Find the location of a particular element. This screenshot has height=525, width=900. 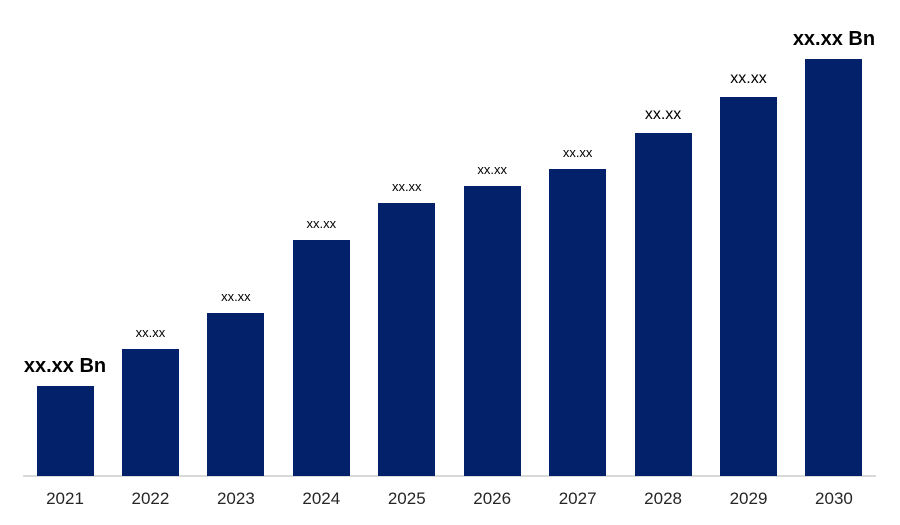

bar-2025 is located at coordinates (407, 339).